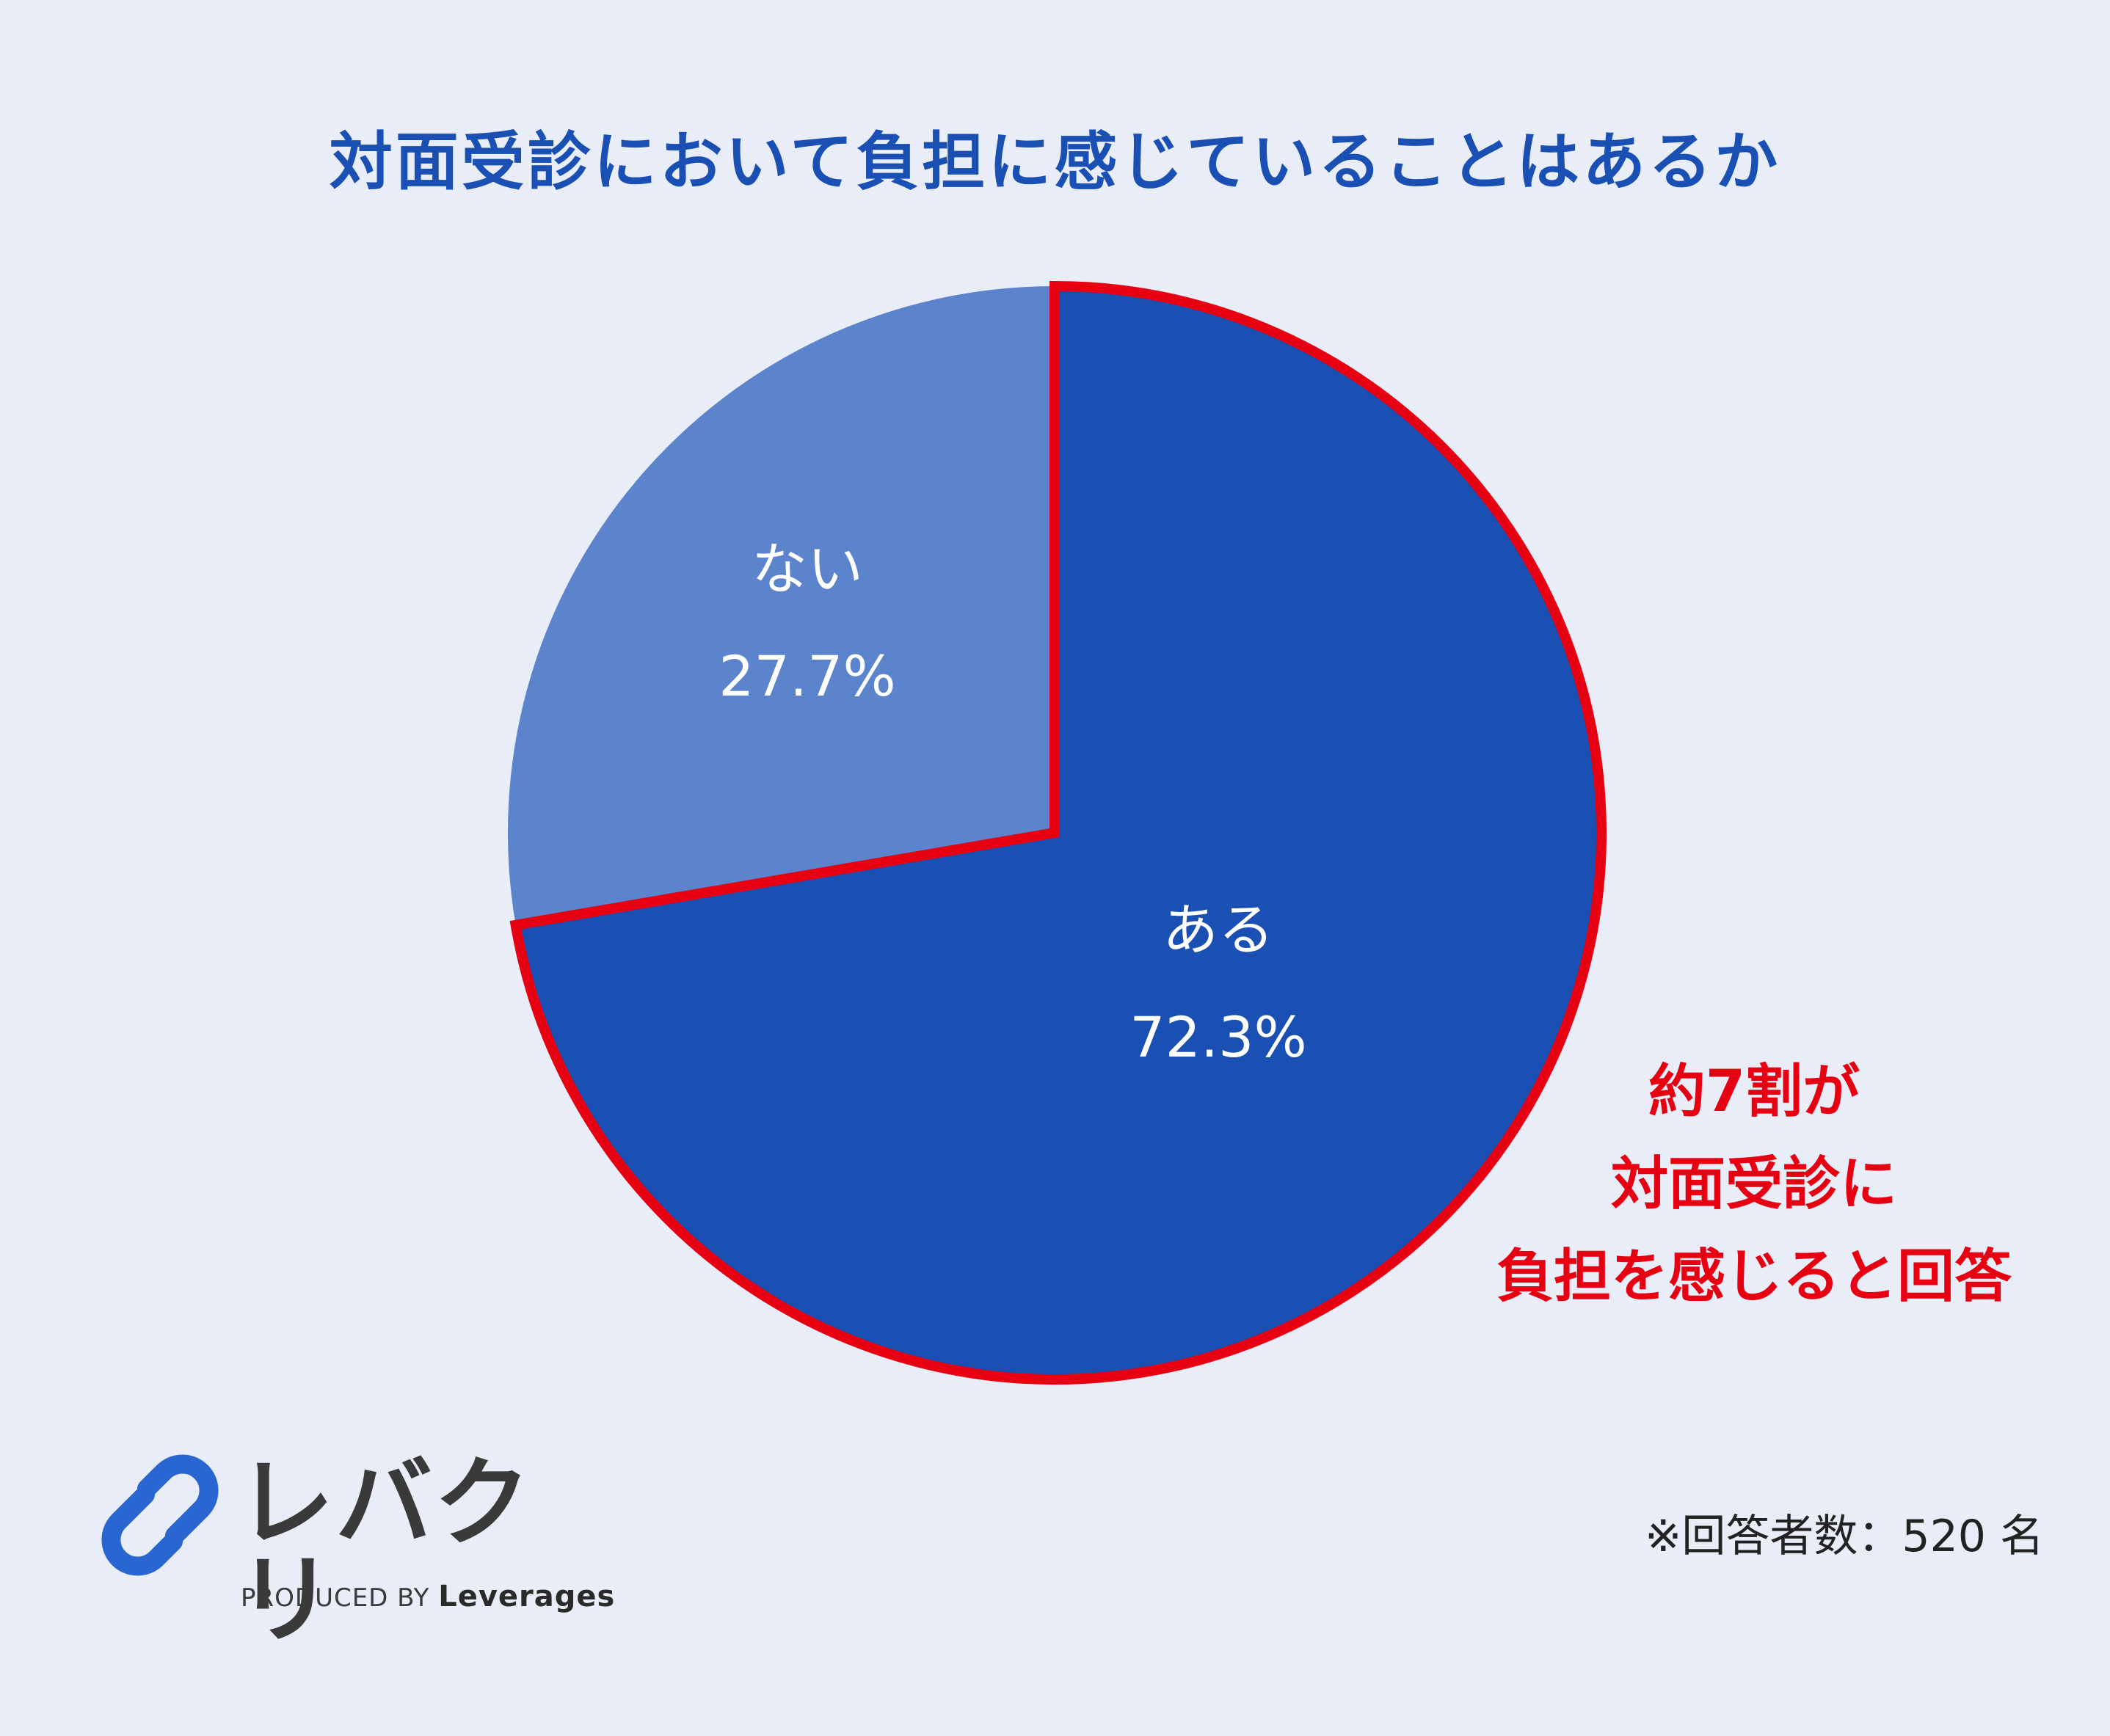  I want to click on chart-title: 対面受診において負担に感じていることはあるか, so click(1055, 162).